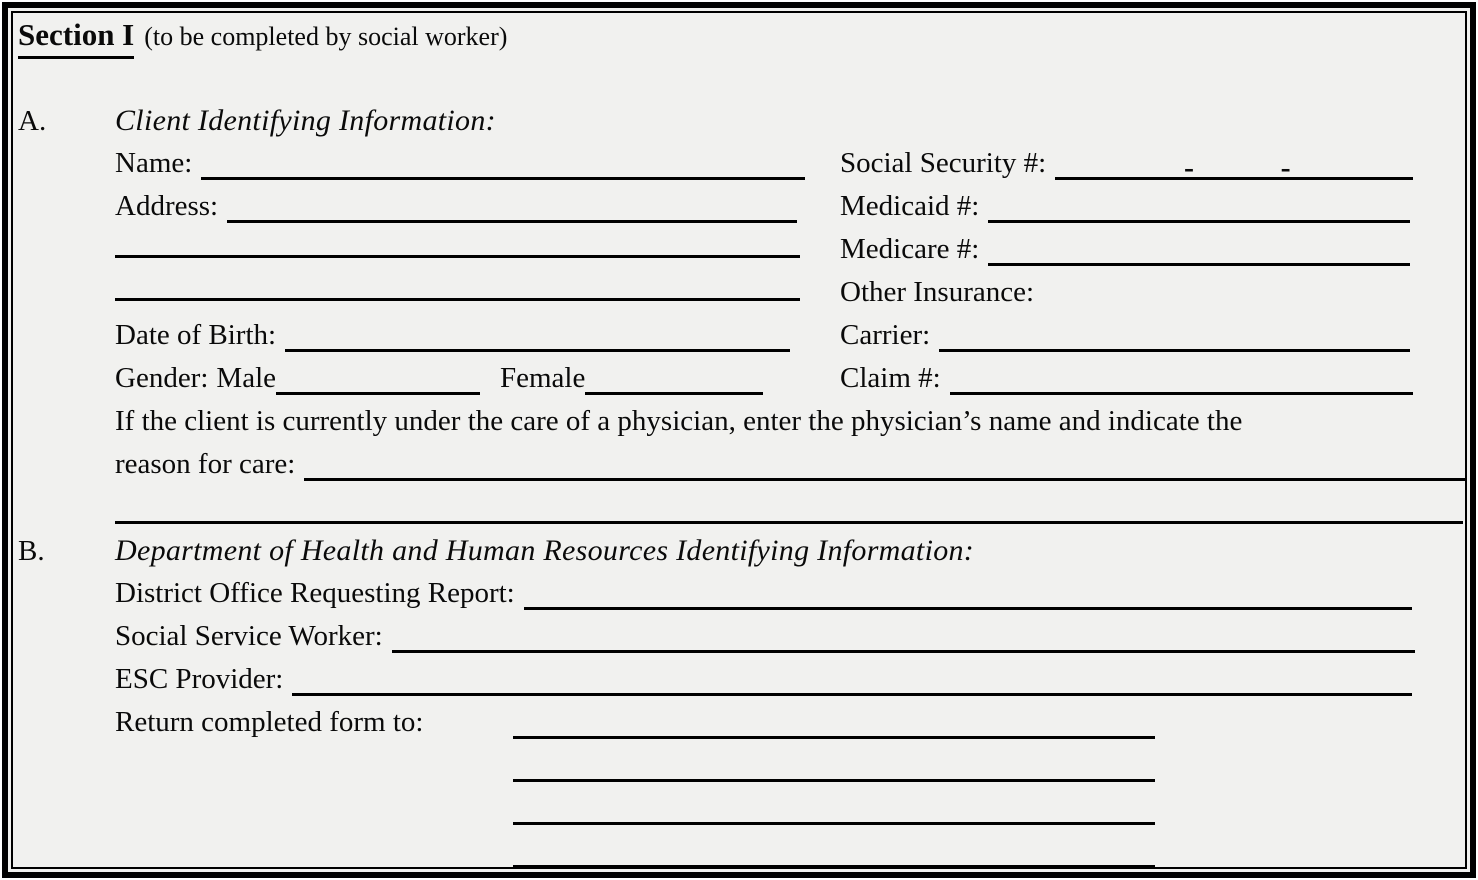  What do you see at coordinates (76, 36) in the screenshot?
I see `section-title: Section I` at bounding box center [76, 36].